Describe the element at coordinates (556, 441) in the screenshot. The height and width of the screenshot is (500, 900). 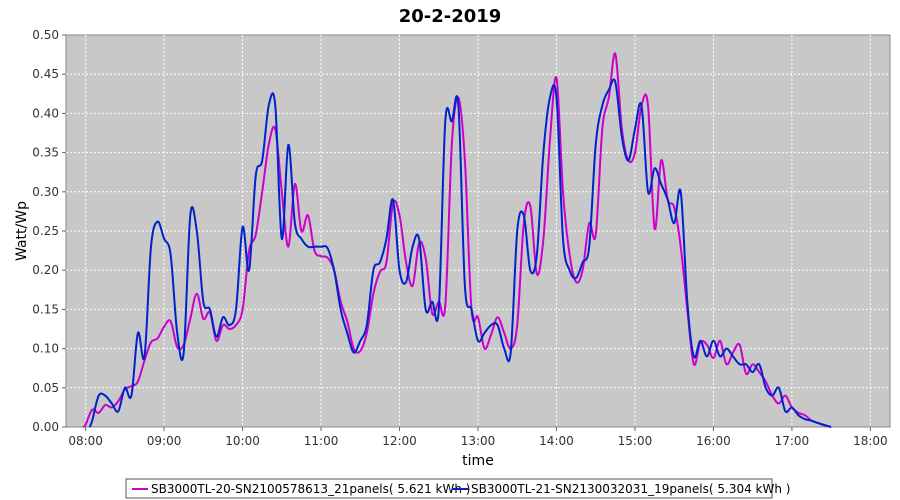
I see `x-tick-label: 14:00` at that location.